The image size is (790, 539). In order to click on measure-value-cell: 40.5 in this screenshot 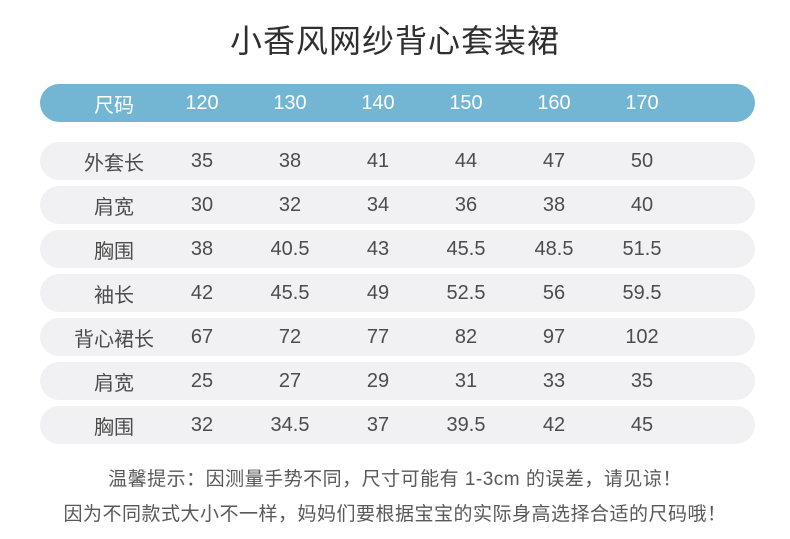, I will do `click(290, 248)`.